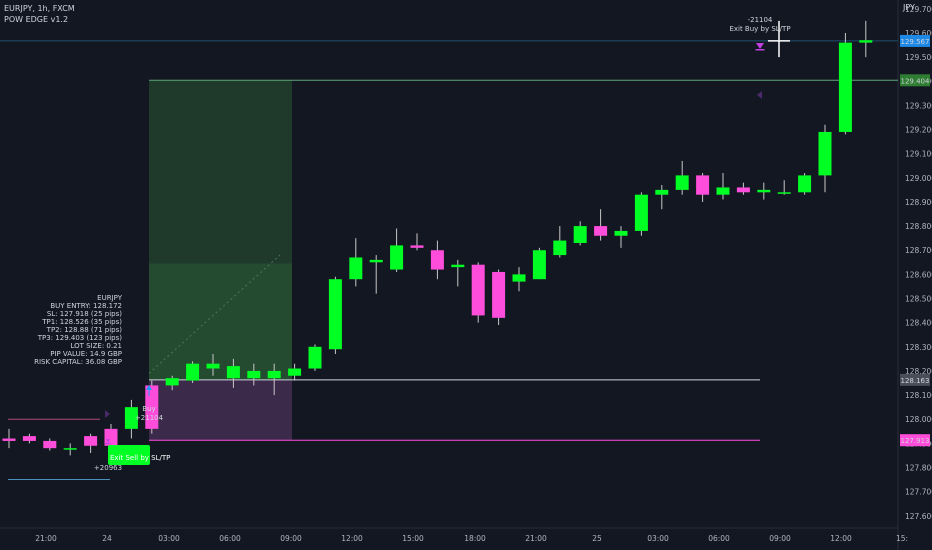 This screenshot has width=932, height=550. I want to click on last-price-tag: 129.567, so click(915, 42).